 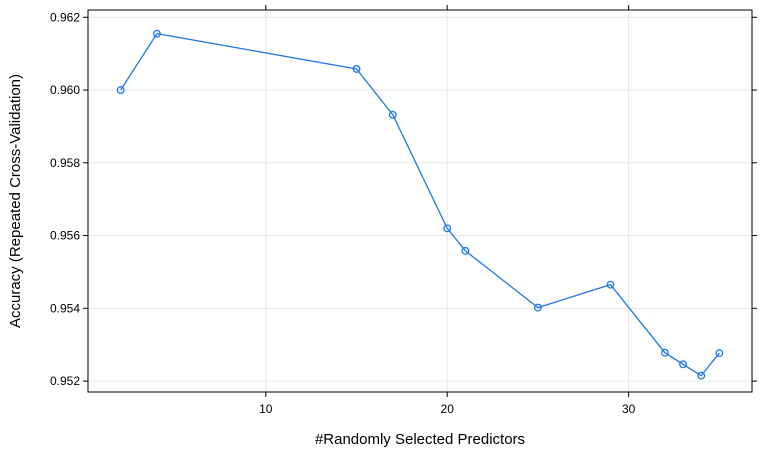 What do you see at coordinates (65, 163) in the screenshot?
I see `y-tick-label: 0.958` at bounding box center [65, 163].